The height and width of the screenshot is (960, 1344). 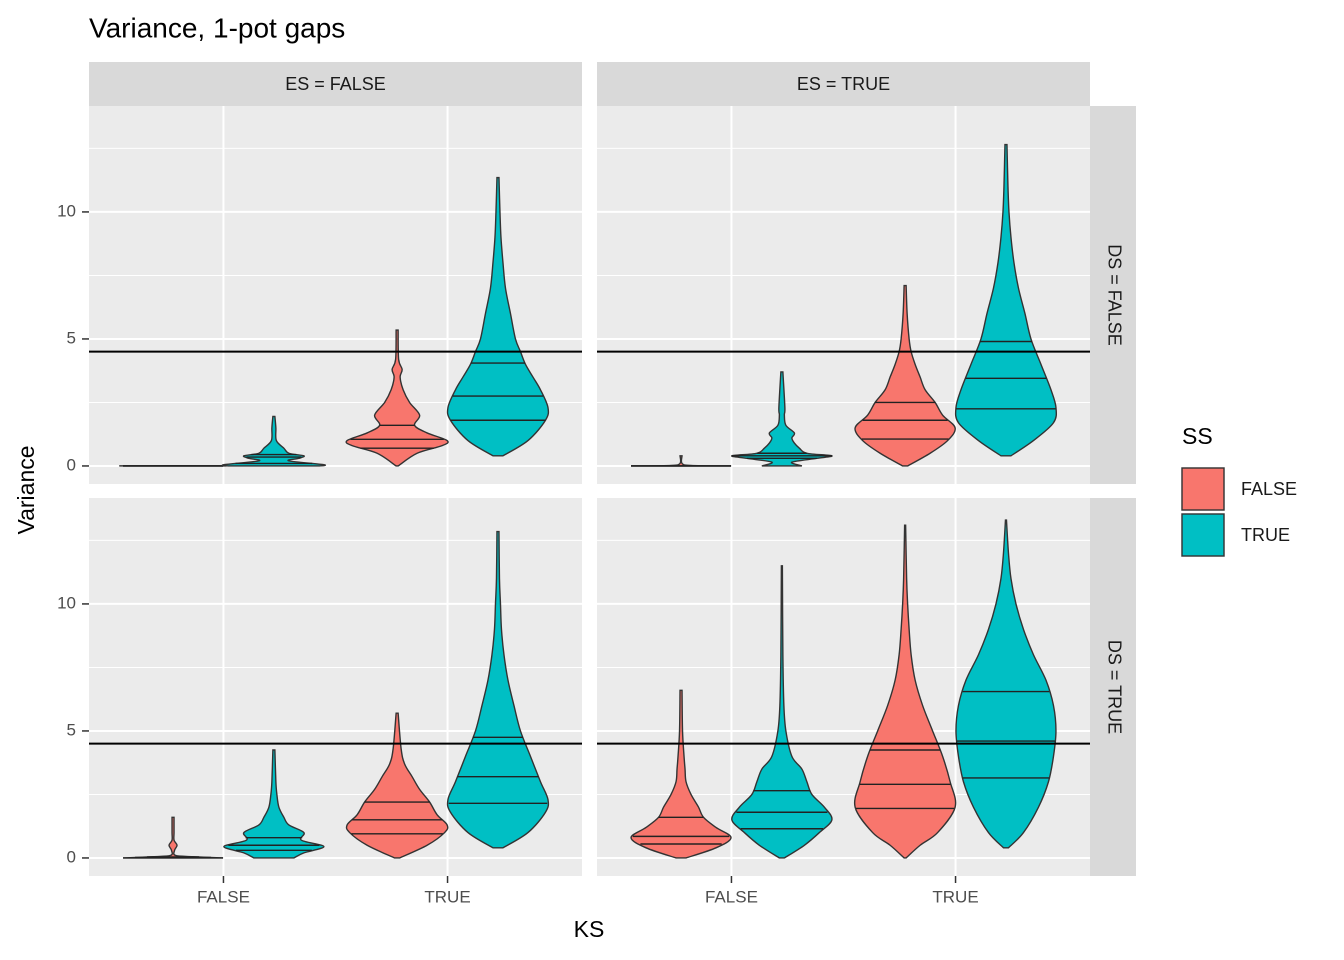 I want to click on chart-title: Variance, 1-pot gaps, so click(x=217, y=27).